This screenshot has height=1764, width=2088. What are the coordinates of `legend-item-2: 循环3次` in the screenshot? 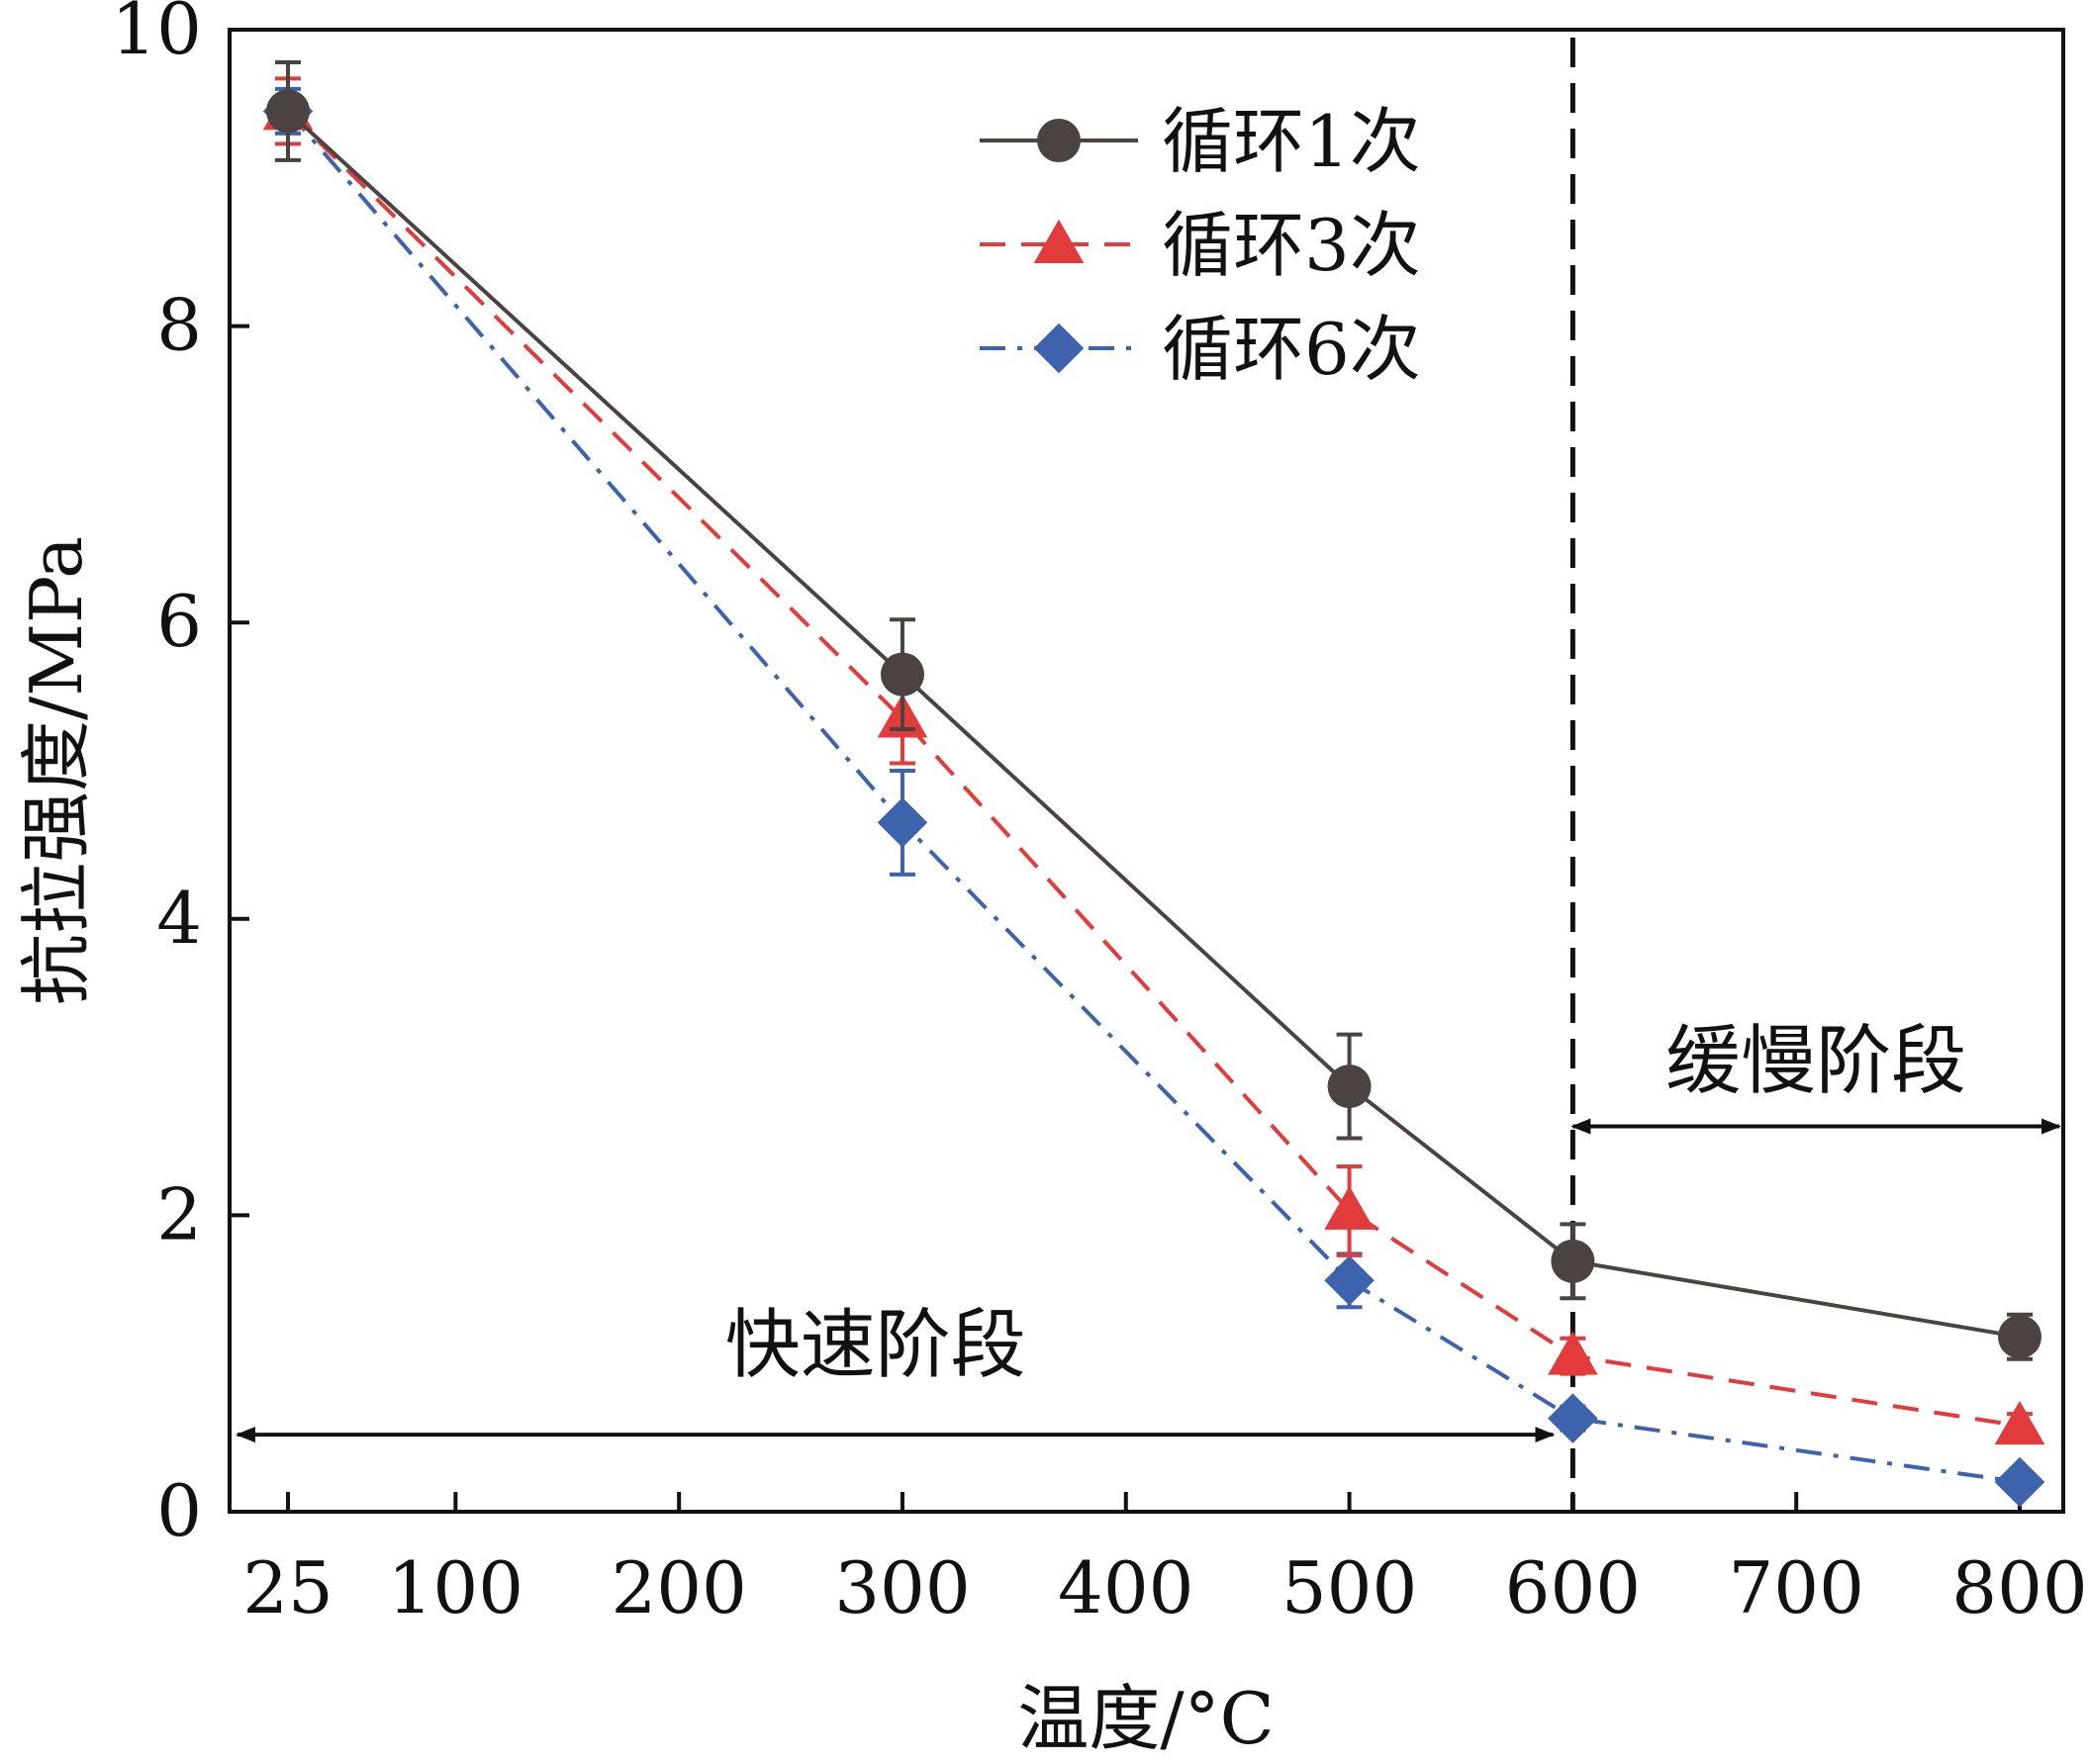 It's located at (1200, 245).